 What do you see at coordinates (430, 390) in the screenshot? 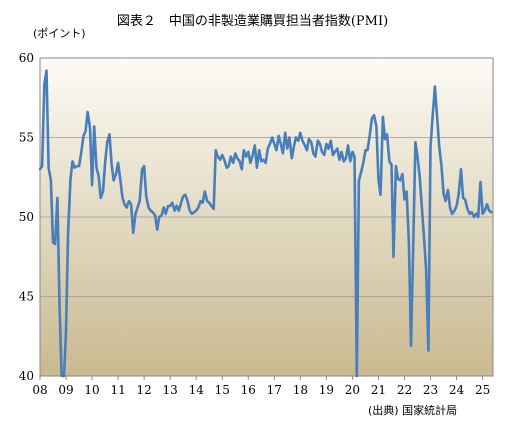
I see `x-tick-label: 23` at bounding box center [430, 390].